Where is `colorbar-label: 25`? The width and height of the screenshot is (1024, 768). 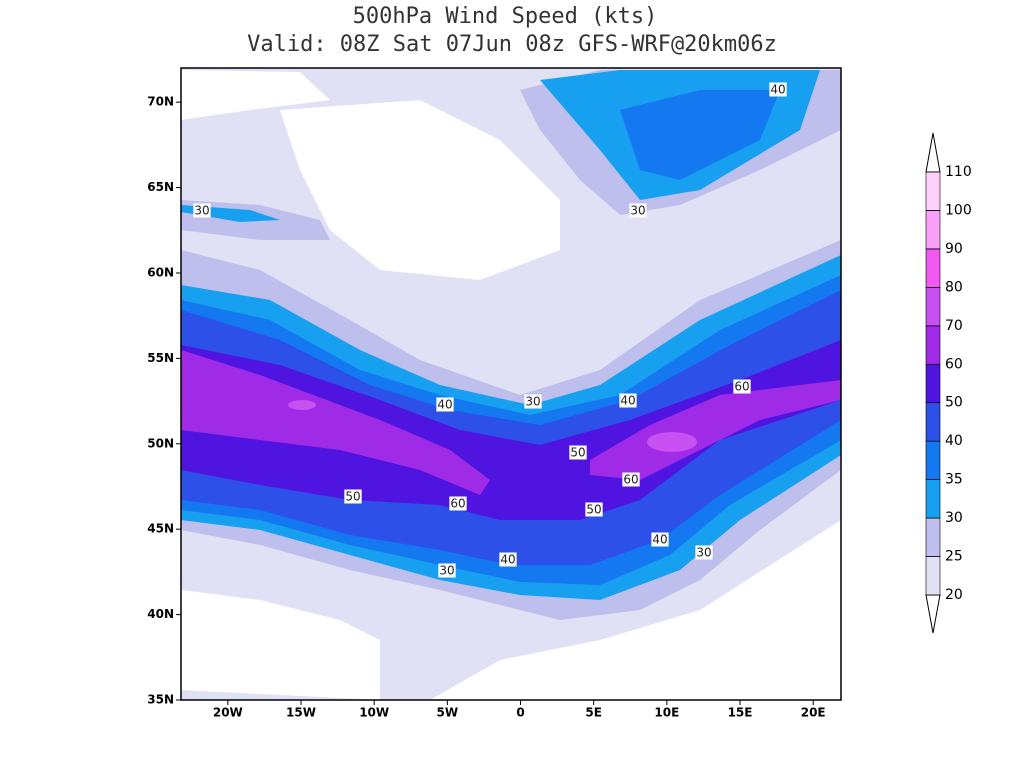
colorbar-label: 25 is located at coordinates (954, 557).